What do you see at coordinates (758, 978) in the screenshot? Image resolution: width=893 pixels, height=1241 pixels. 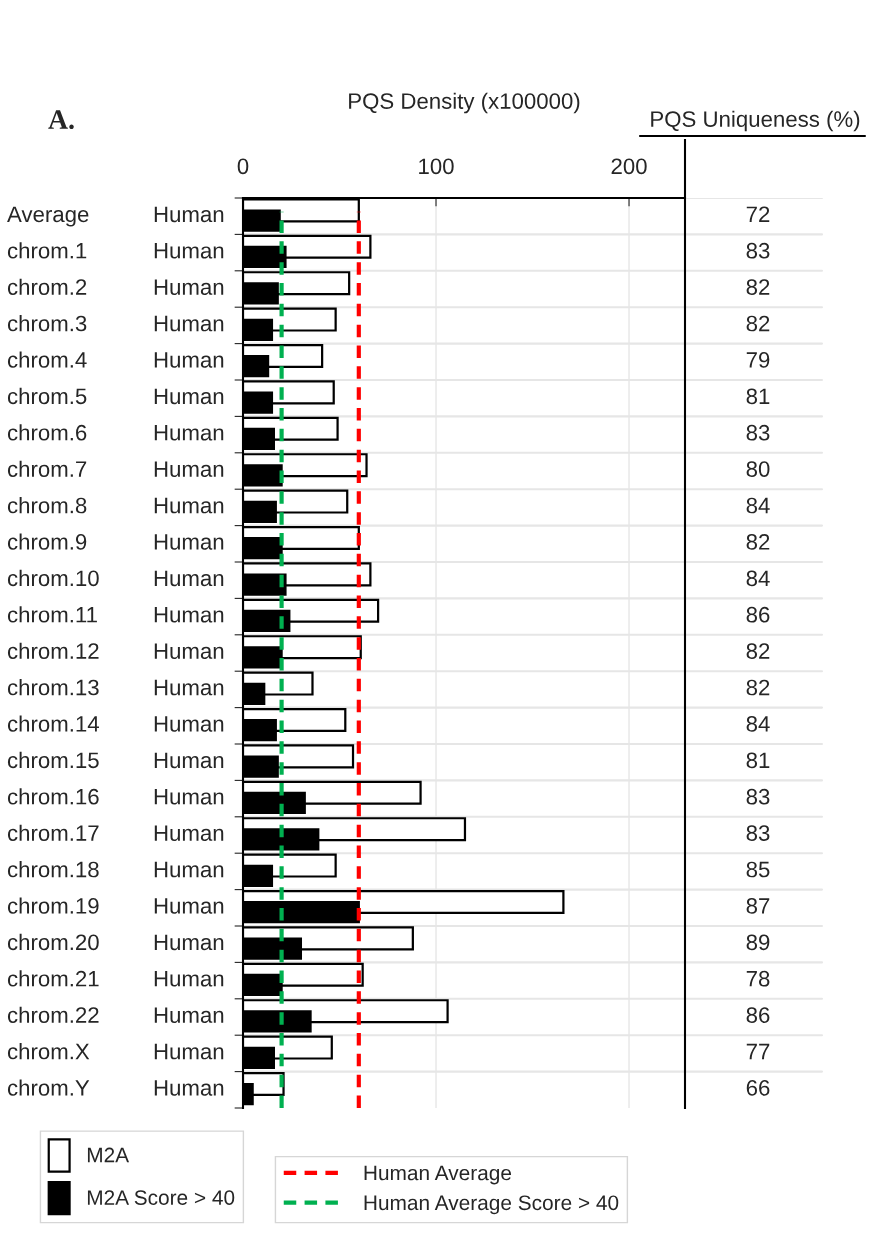 I see `data-label: 78` at bounding box center [758, 978].